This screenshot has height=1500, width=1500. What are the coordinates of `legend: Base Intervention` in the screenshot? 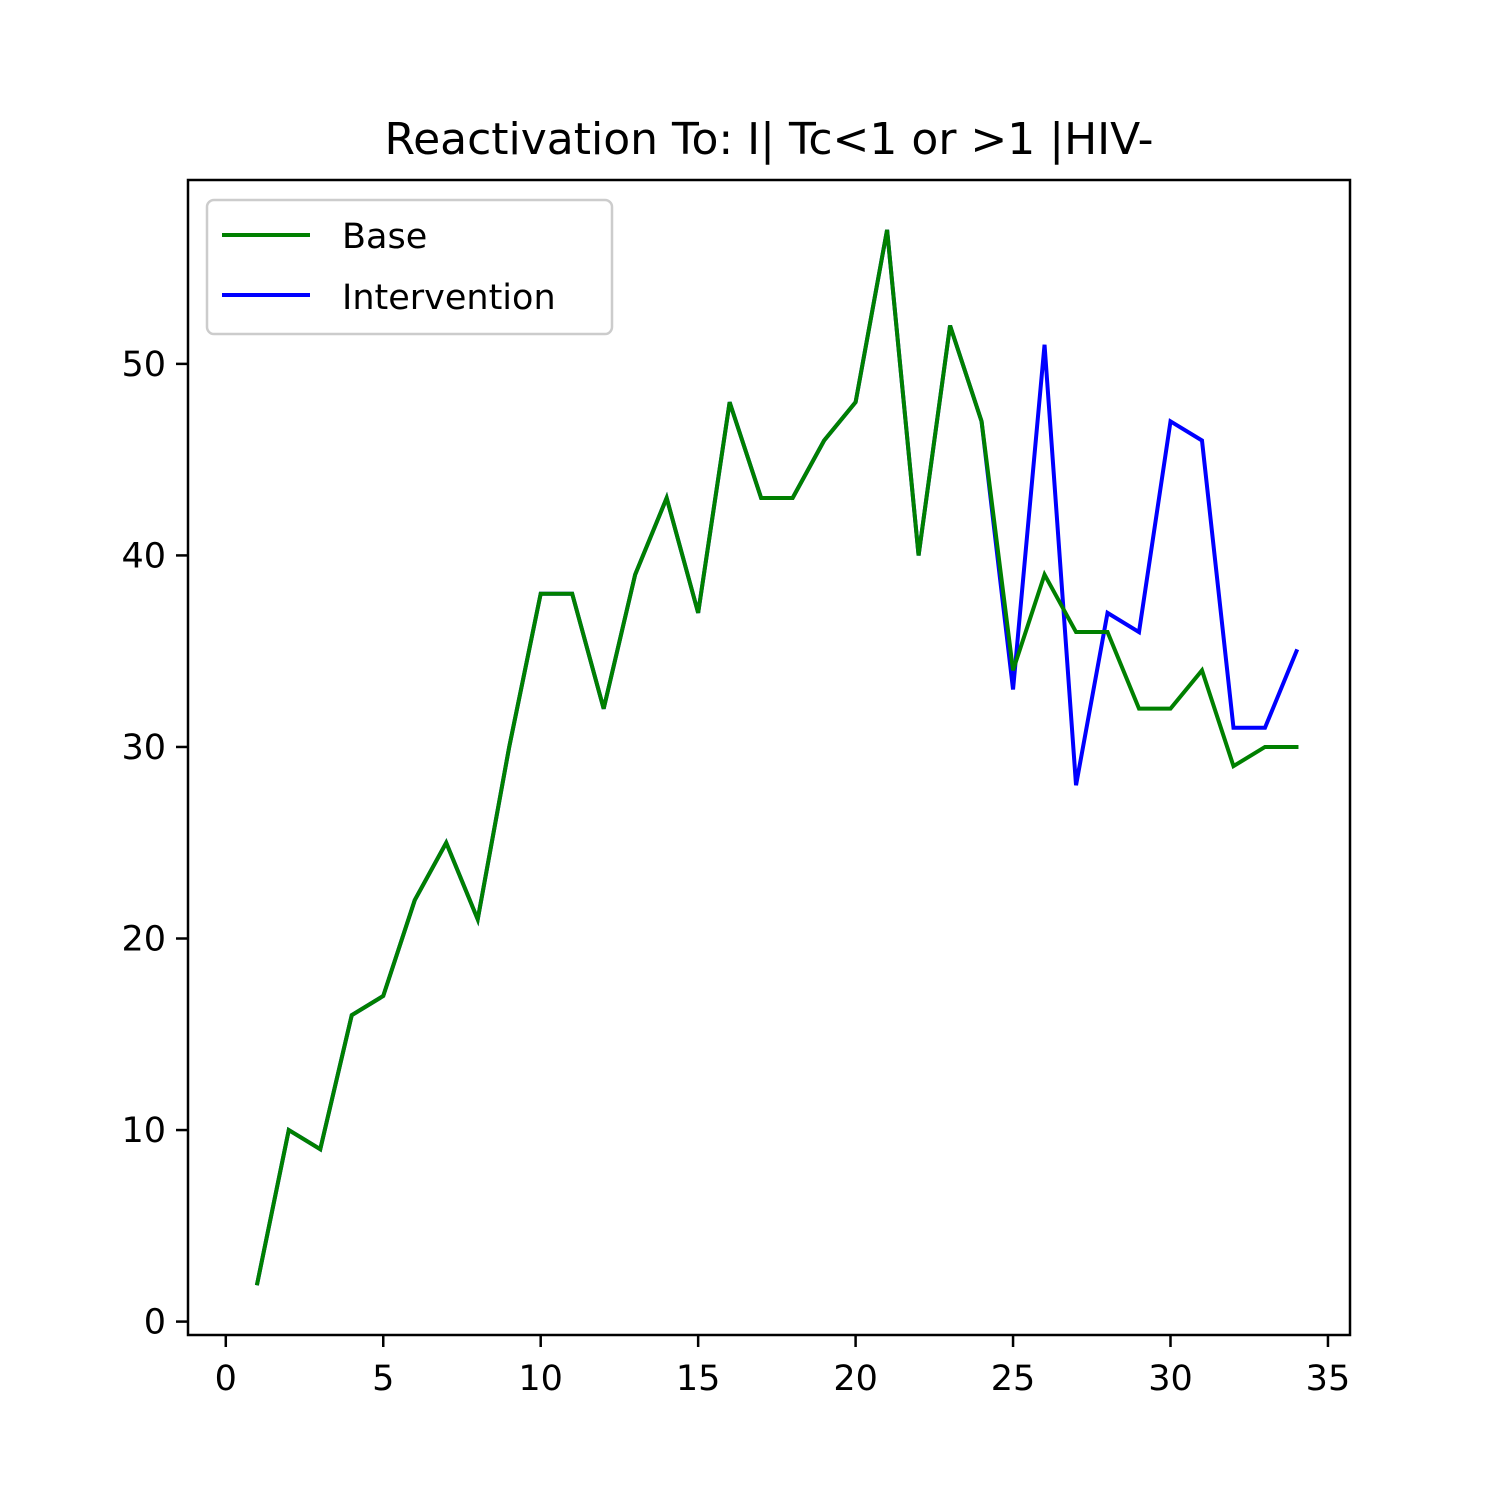 It's located at (409, 267).